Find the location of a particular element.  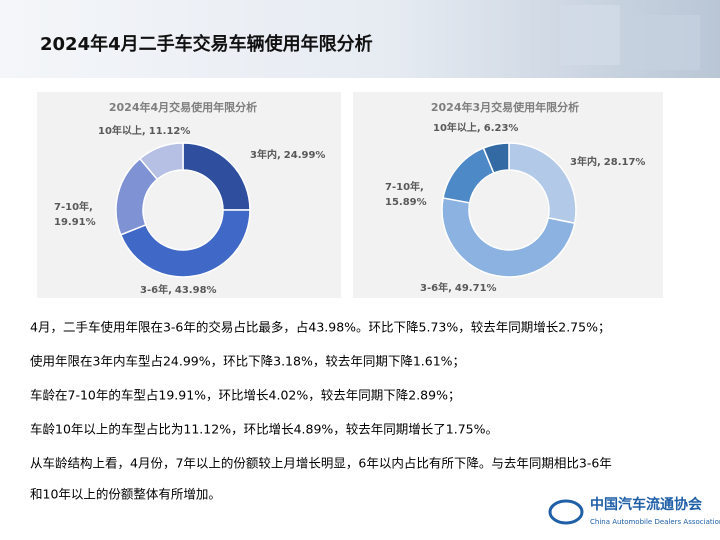

logo-icon is located at coordinates (566, 512).